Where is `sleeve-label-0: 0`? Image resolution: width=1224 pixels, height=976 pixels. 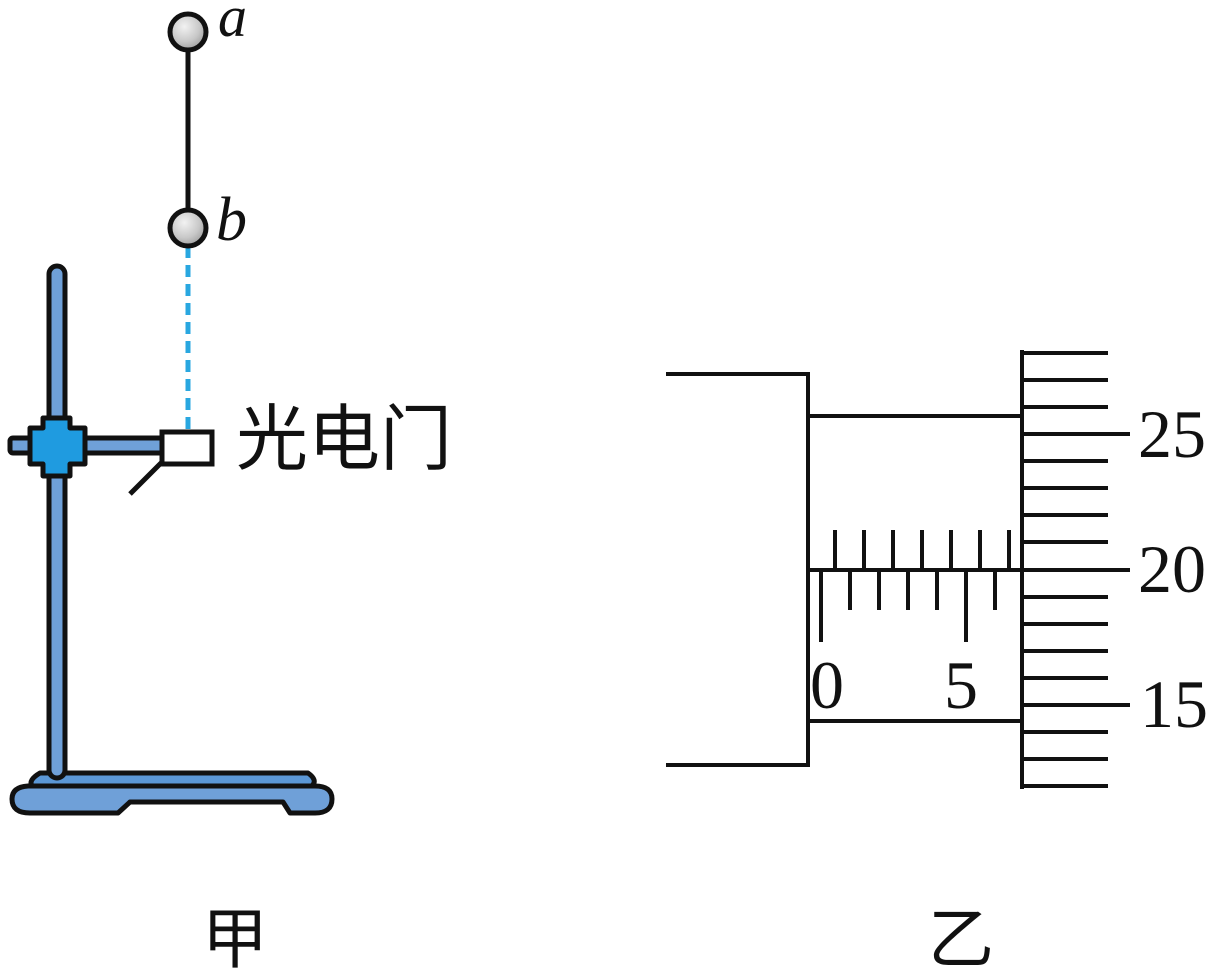
sleeve-label-0: 0 is located at coordinates (827, 685).